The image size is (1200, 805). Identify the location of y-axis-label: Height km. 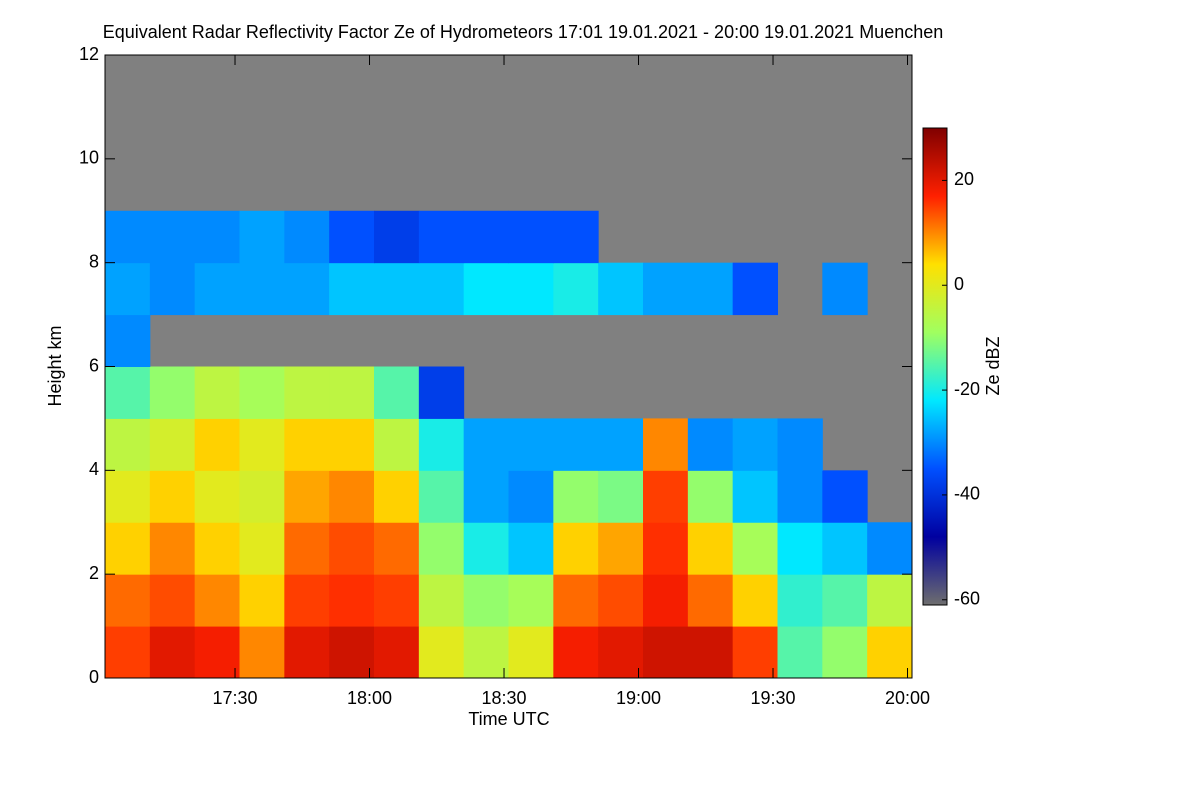
(55, 365).